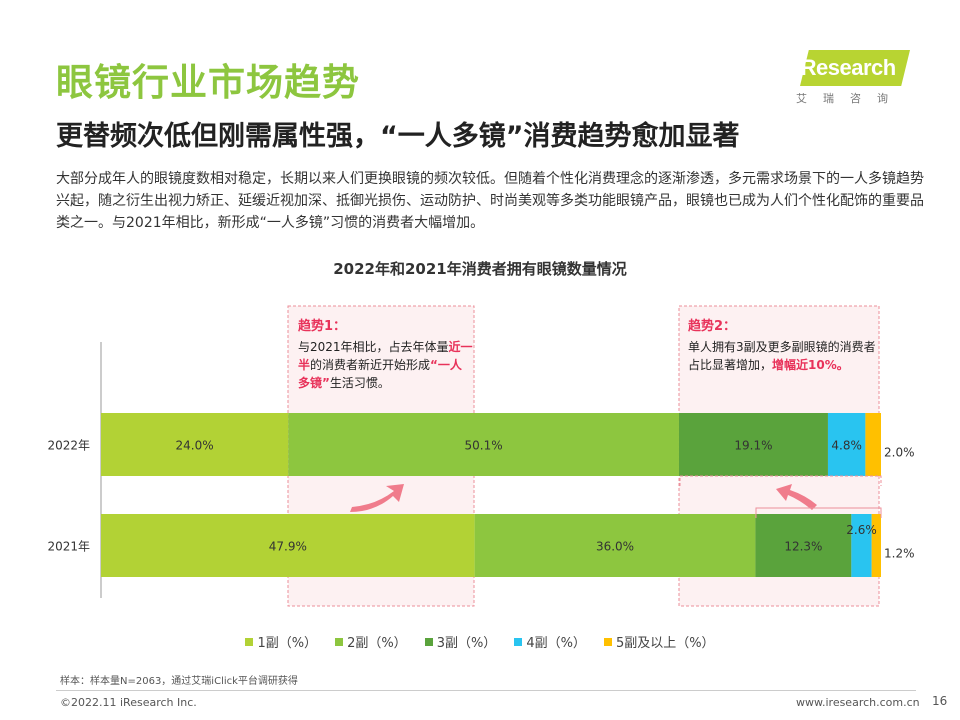 This screenshot has width=960, height=720. What do you see at coordinates (287, 643) in the screenshot?
I see `legend-label: 1副（%）` at bounding box center [287, 643].